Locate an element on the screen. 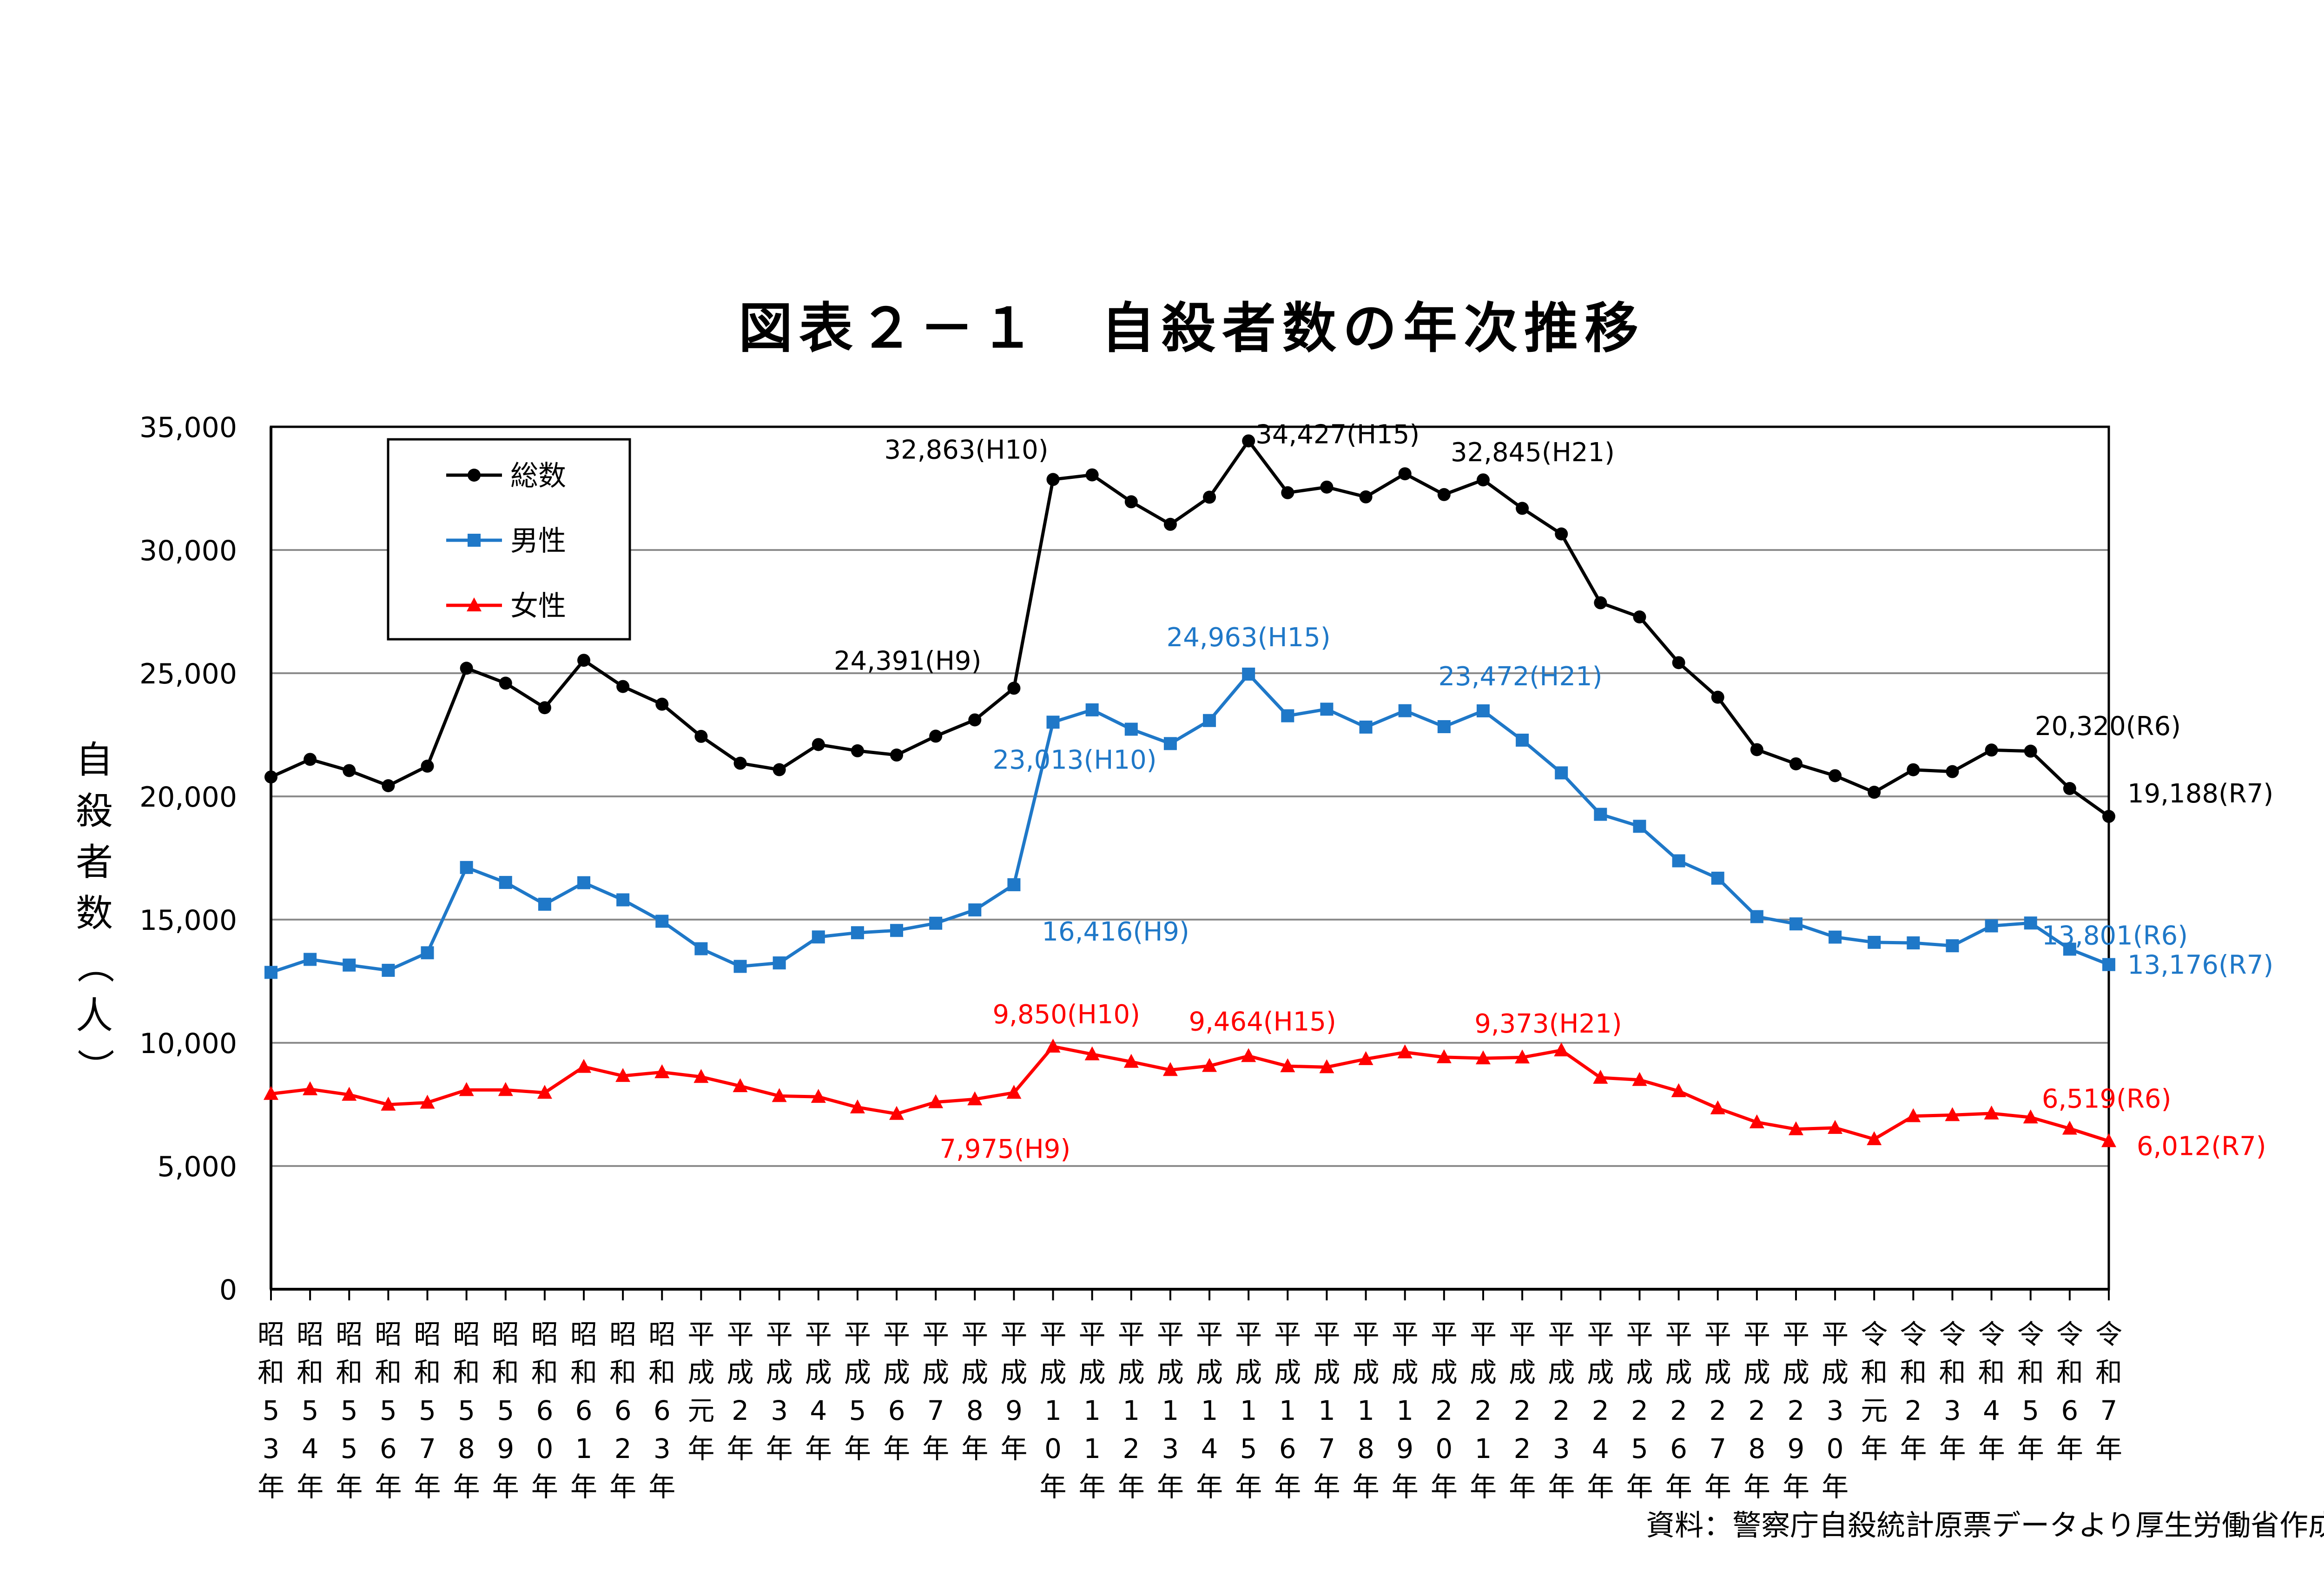 The height and width of the screenshot is (1577, 2324). data-label: 16,416(H9) is located at coordinates (1115, 932).